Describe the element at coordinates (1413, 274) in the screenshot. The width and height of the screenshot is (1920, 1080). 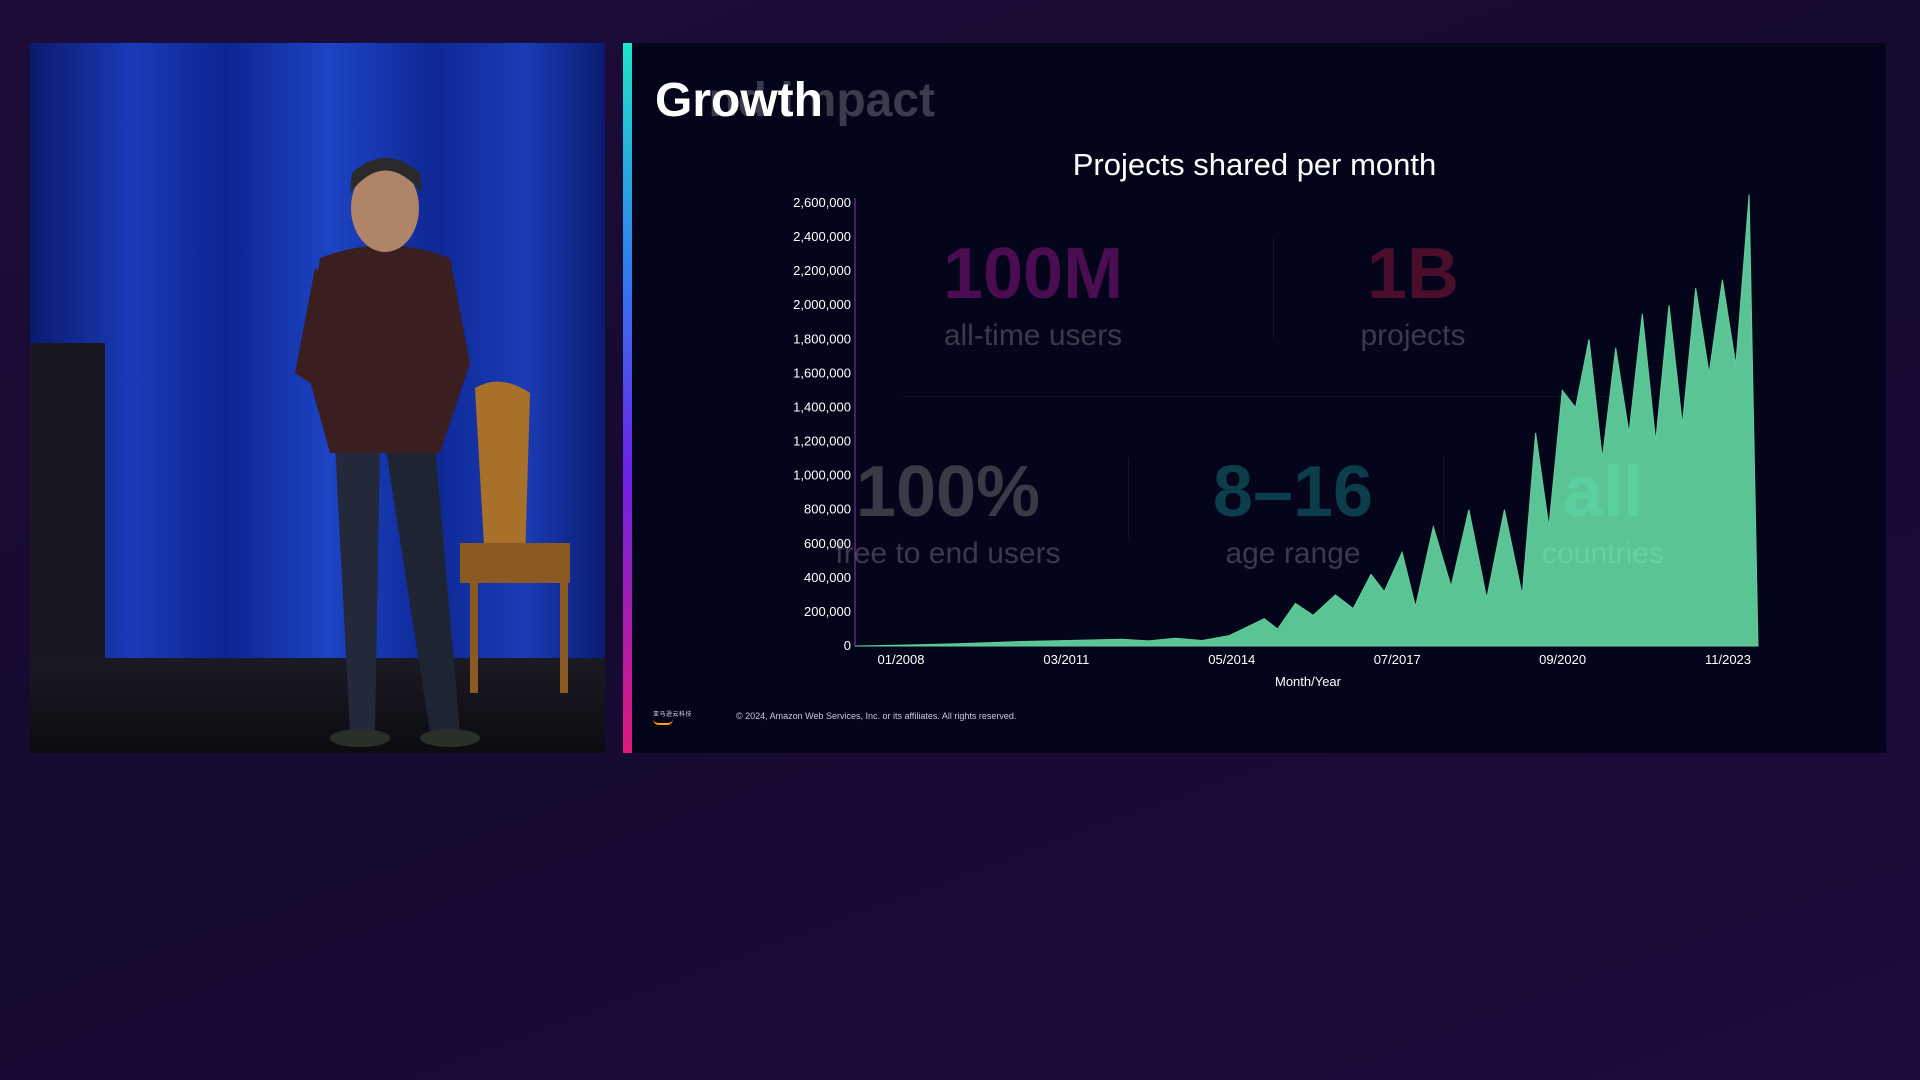
I see `ghost-stat-value: 1B` at that location.